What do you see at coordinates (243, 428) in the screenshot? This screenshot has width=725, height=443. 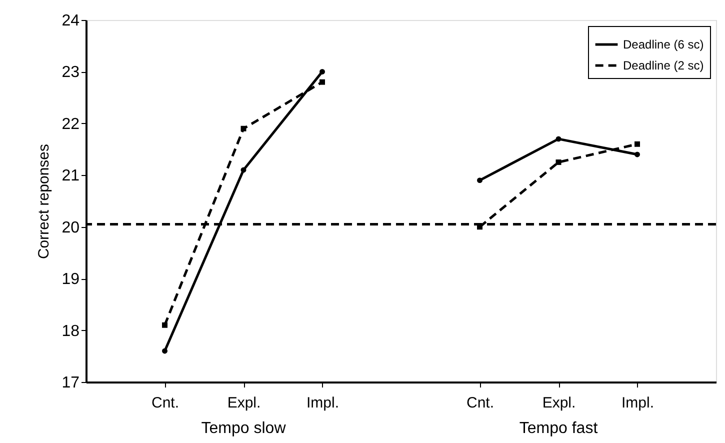 I see `text: Tempo slow` at bounding box center [243, 428].